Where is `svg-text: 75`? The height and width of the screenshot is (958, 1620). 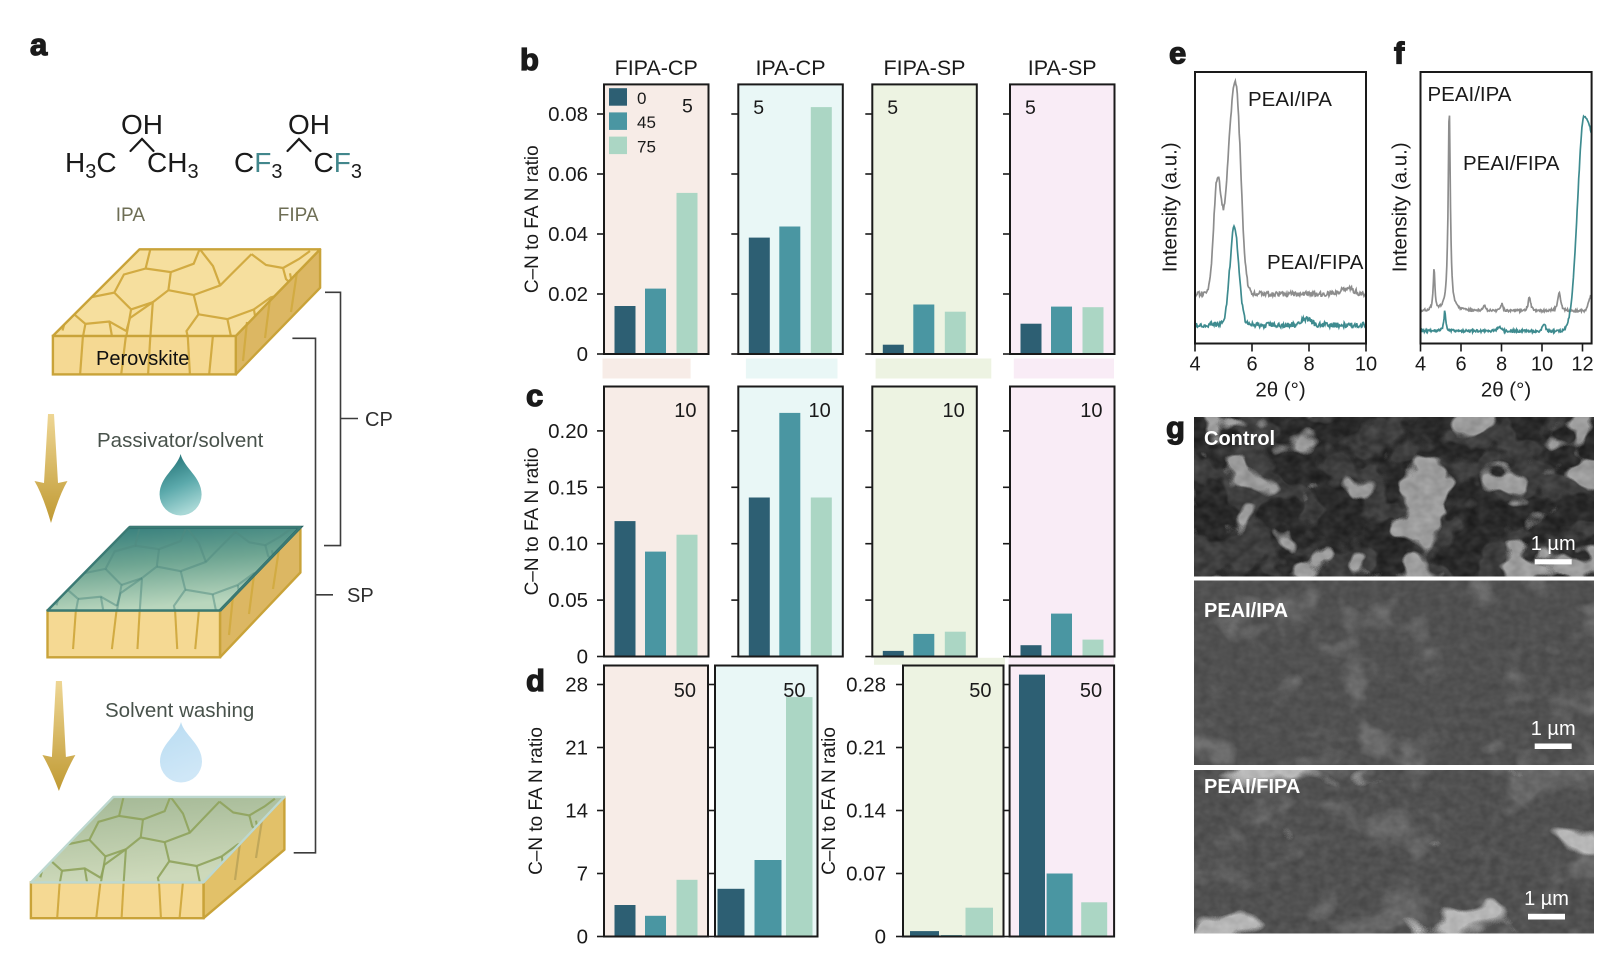
svg-text: 75 is located at coordinates (646, 146).